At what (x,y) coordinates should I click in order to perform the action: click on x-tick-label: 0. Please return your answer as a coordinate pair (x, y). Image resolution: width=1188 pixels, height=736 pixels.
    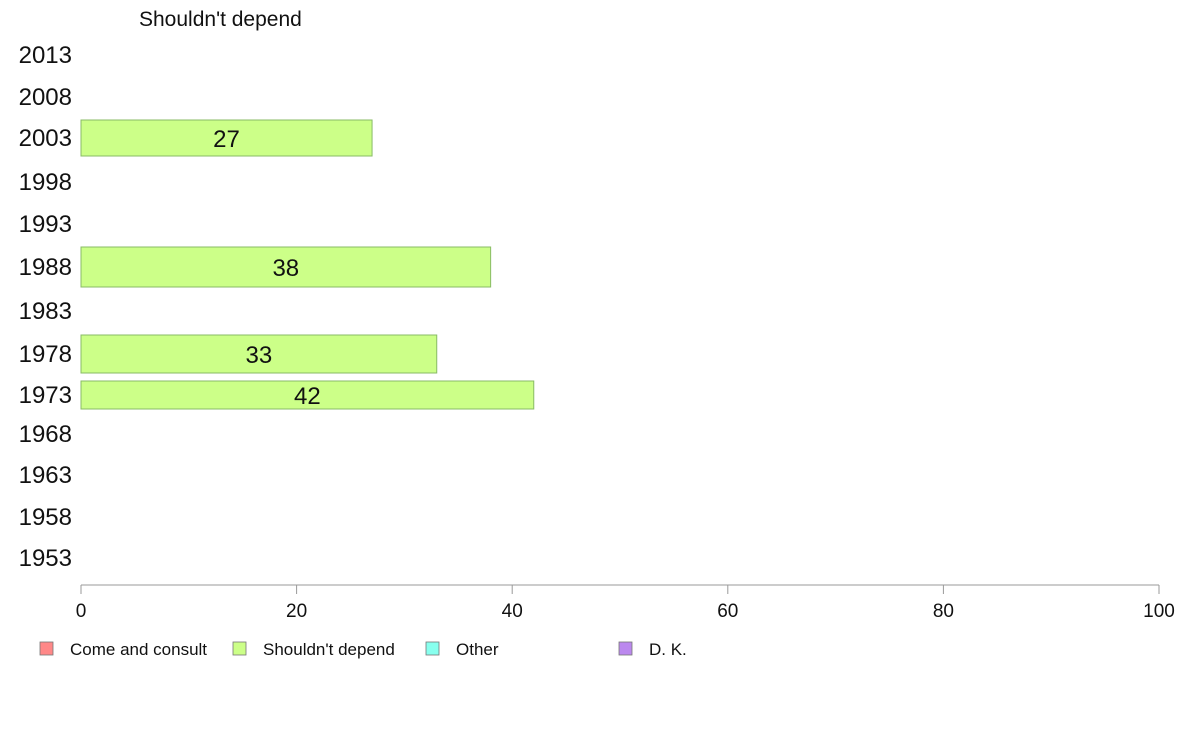
    Looking at the image, I should click on (81, 611).